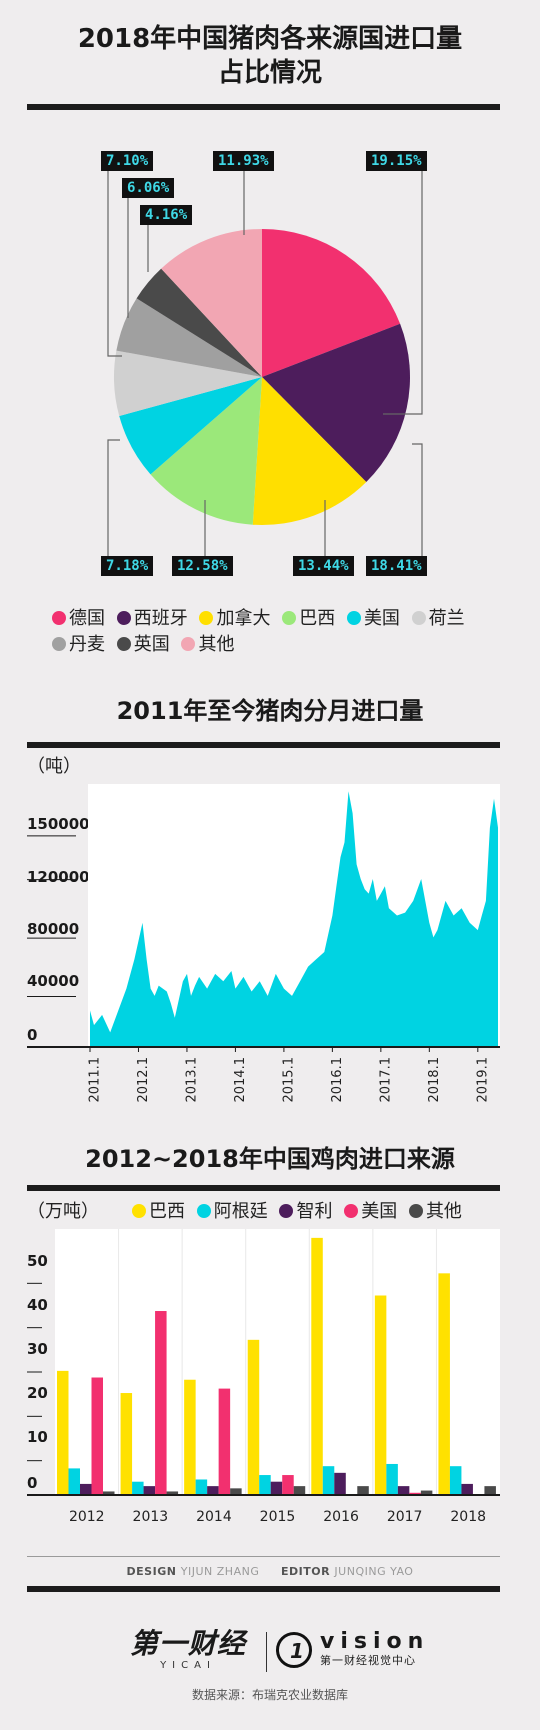 This screenshot has width=540, height=1730. Describe the element at coordinates (87, 644) in the screenshot. I see `legend-label: 丹麦` at that location.